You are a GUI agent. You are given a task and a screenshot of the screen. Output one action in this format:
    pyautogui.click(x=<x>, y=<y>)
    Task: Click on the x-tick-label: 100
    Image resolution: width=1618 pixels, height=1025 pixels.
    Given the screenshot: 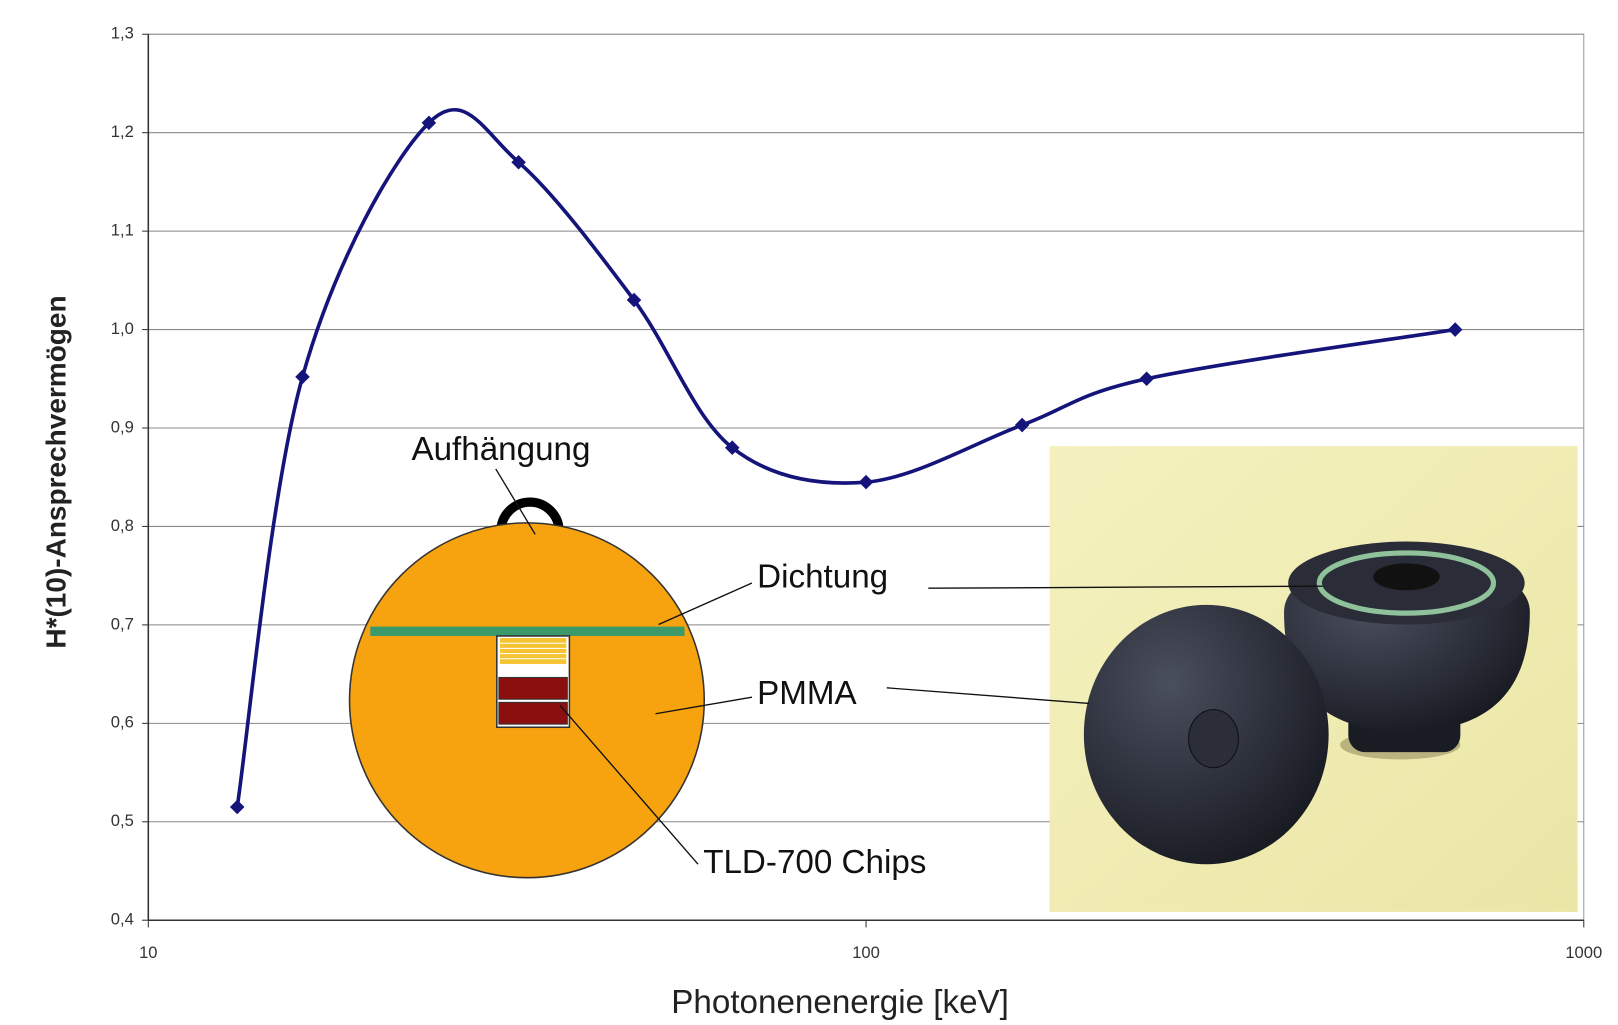 What is the action you would take?
    pyautogui.click(x=866, y=952)
    